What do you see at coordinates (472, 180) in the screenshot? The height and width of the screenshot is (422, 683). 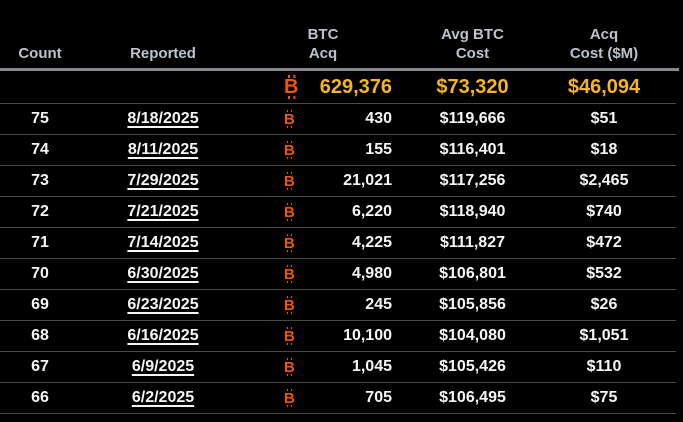 I see `avg-btc-cost-cell: $117,256` at bounding box center [472, 180].